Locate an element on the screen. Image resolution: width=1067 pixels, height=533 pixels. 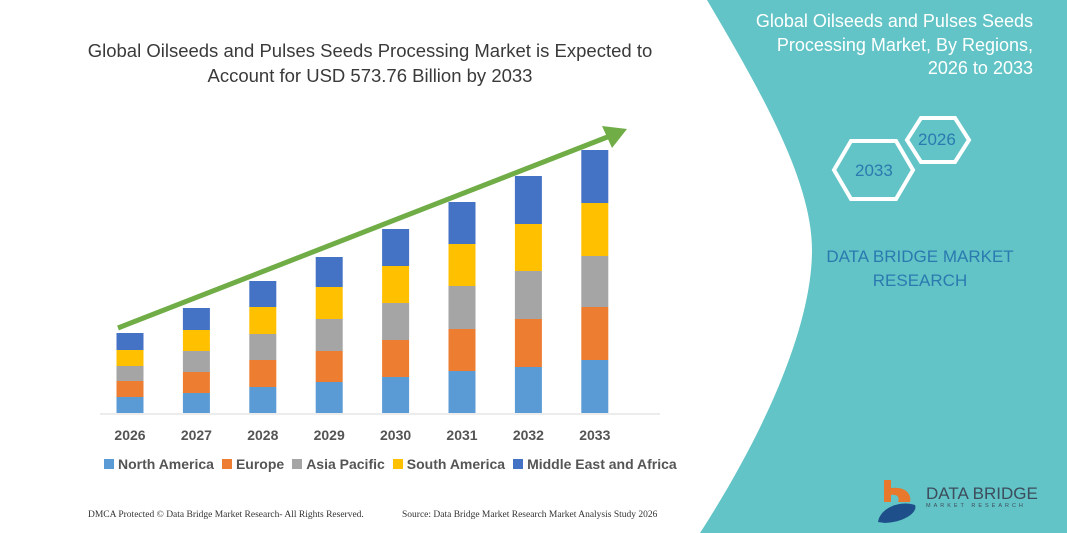
bar-segment-2032-europe is located at coordinates (528, 343).